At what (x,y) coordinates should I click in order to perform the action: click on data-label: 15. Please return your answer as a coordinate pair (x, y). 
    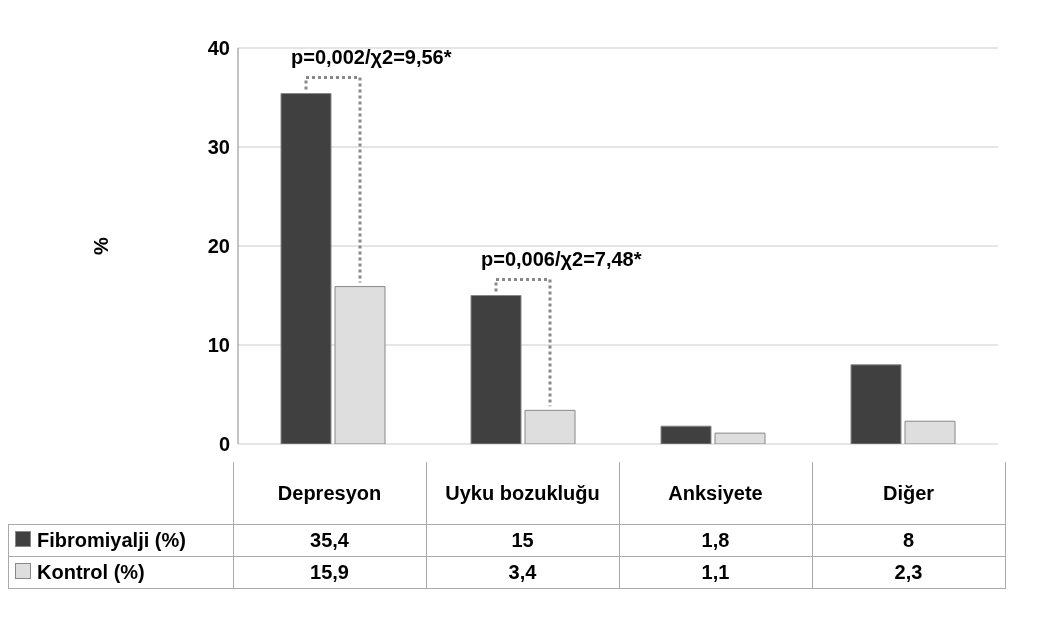
    Looking at the image, I should click on (522, 540).